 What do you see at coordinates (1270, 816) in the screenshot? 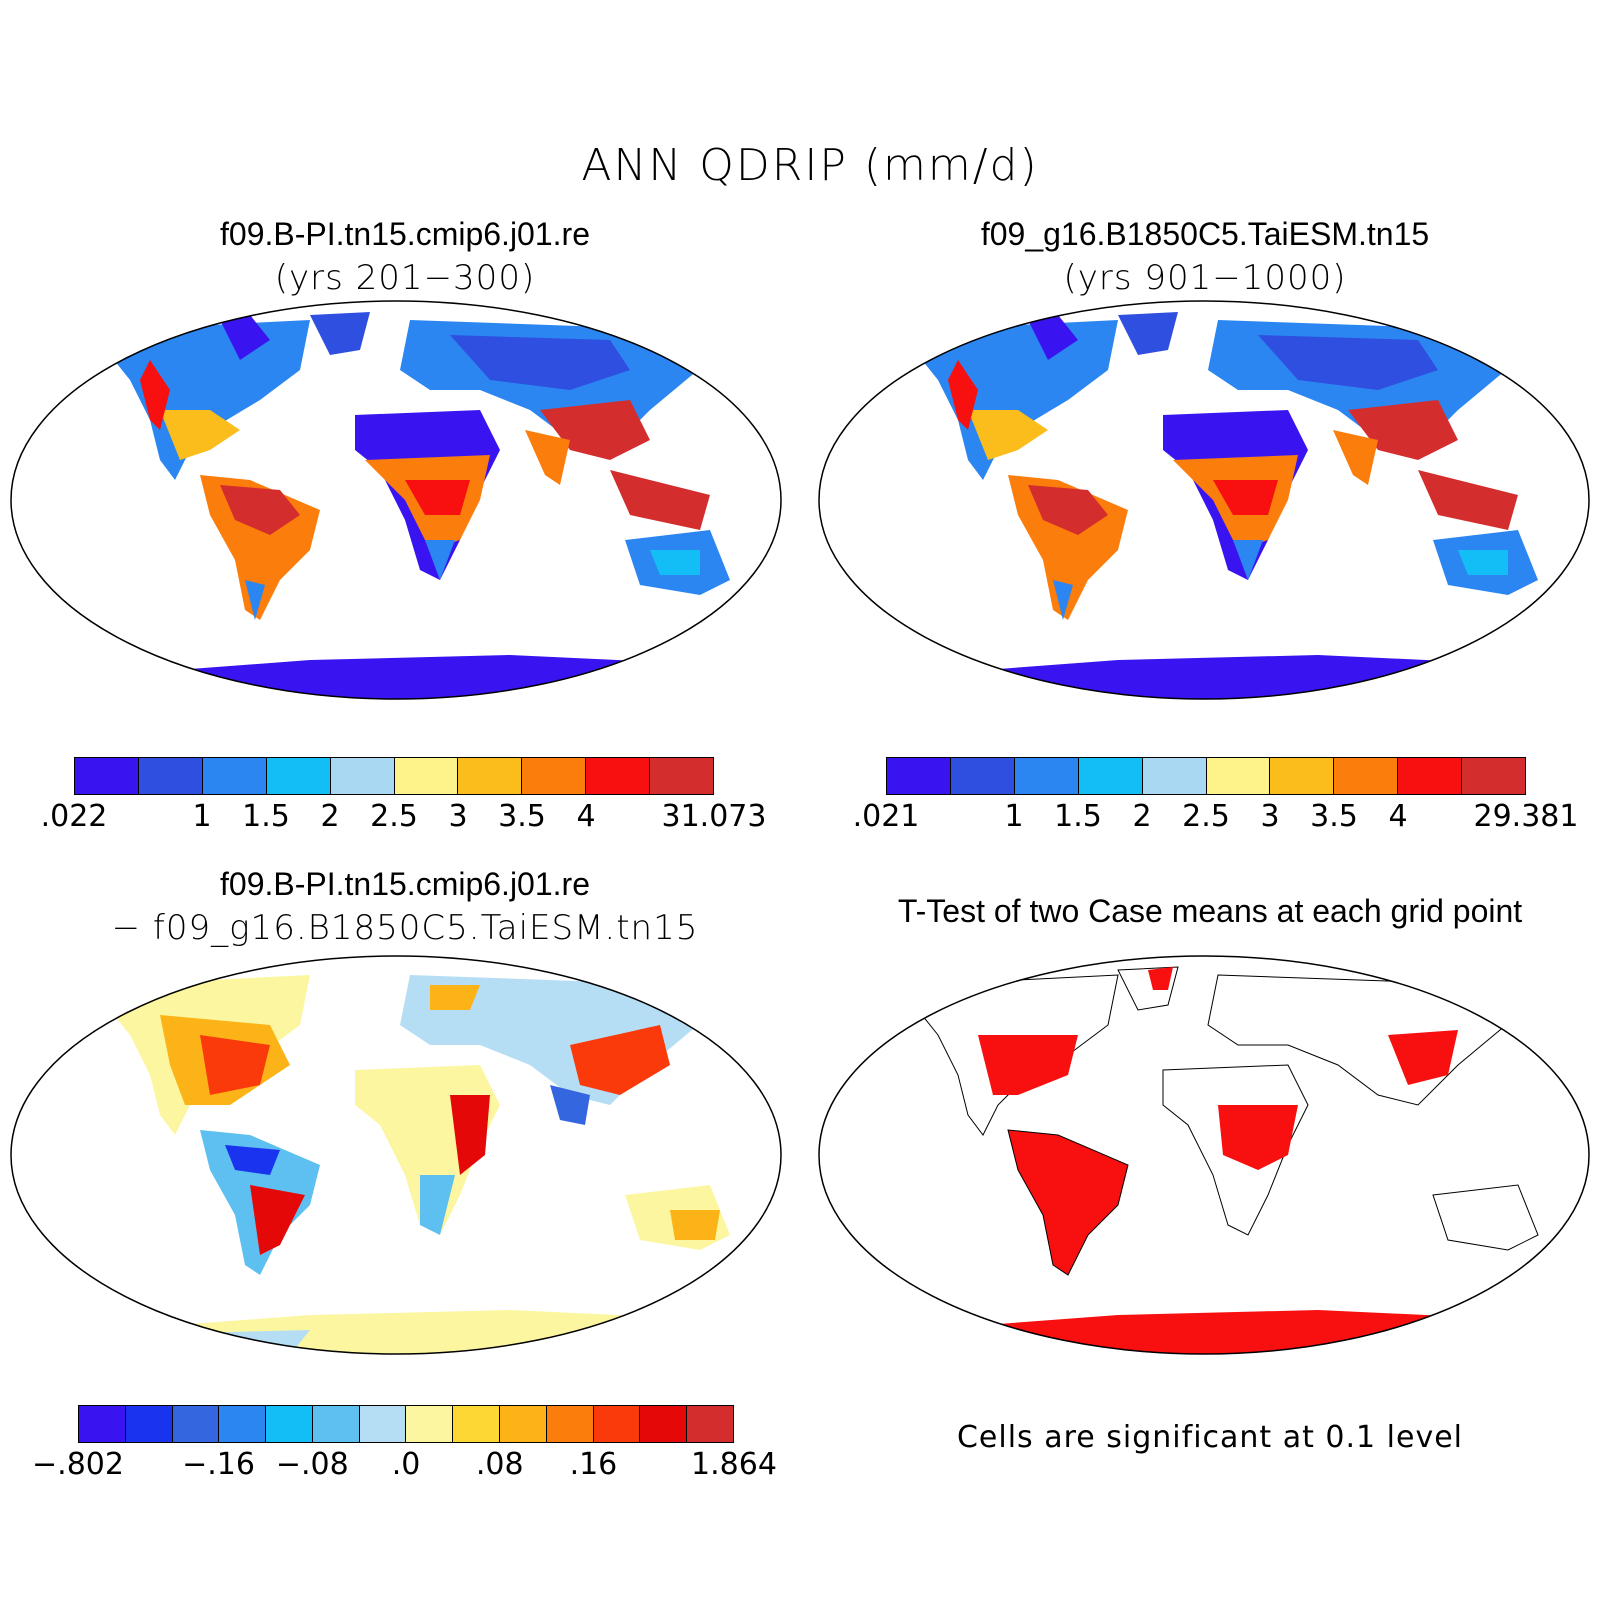
I see `cb2-tick-label: 3` at bounding box center [1270, 816].